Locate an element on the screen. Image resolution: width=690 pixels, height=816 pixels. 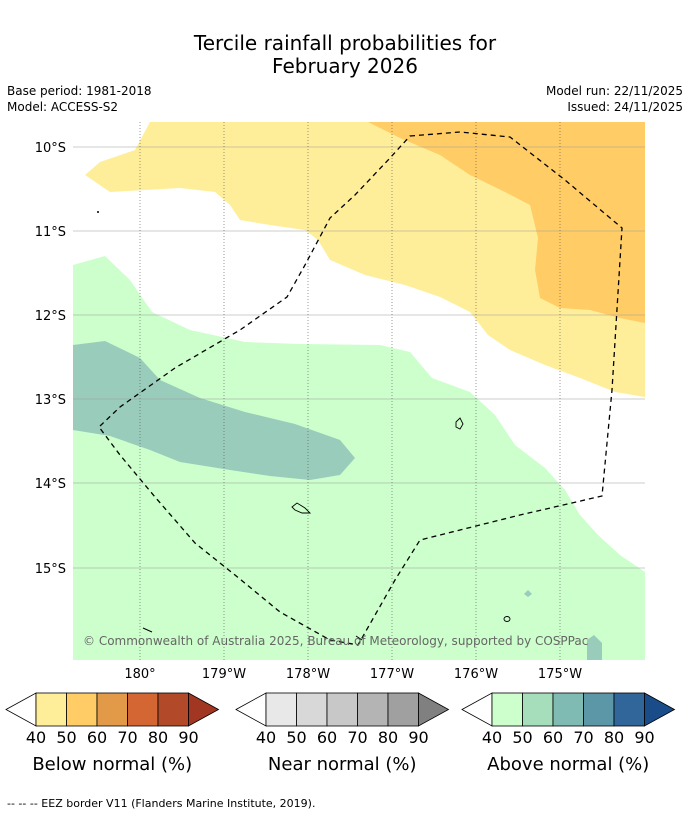
lat-label: 14°S is located at coordinates (50, 484).